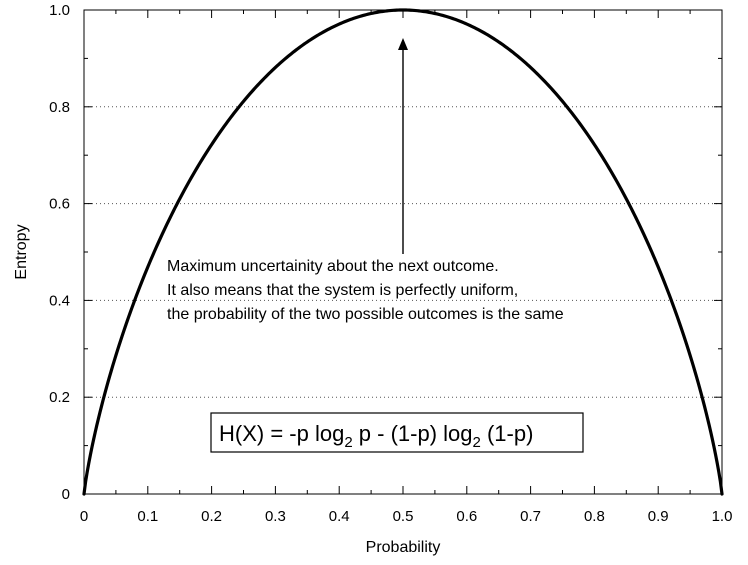 Image resolution: width=748 pixels, height=565 pixels. I want to click on formula-suffix: (1-p), so click(507, 433).